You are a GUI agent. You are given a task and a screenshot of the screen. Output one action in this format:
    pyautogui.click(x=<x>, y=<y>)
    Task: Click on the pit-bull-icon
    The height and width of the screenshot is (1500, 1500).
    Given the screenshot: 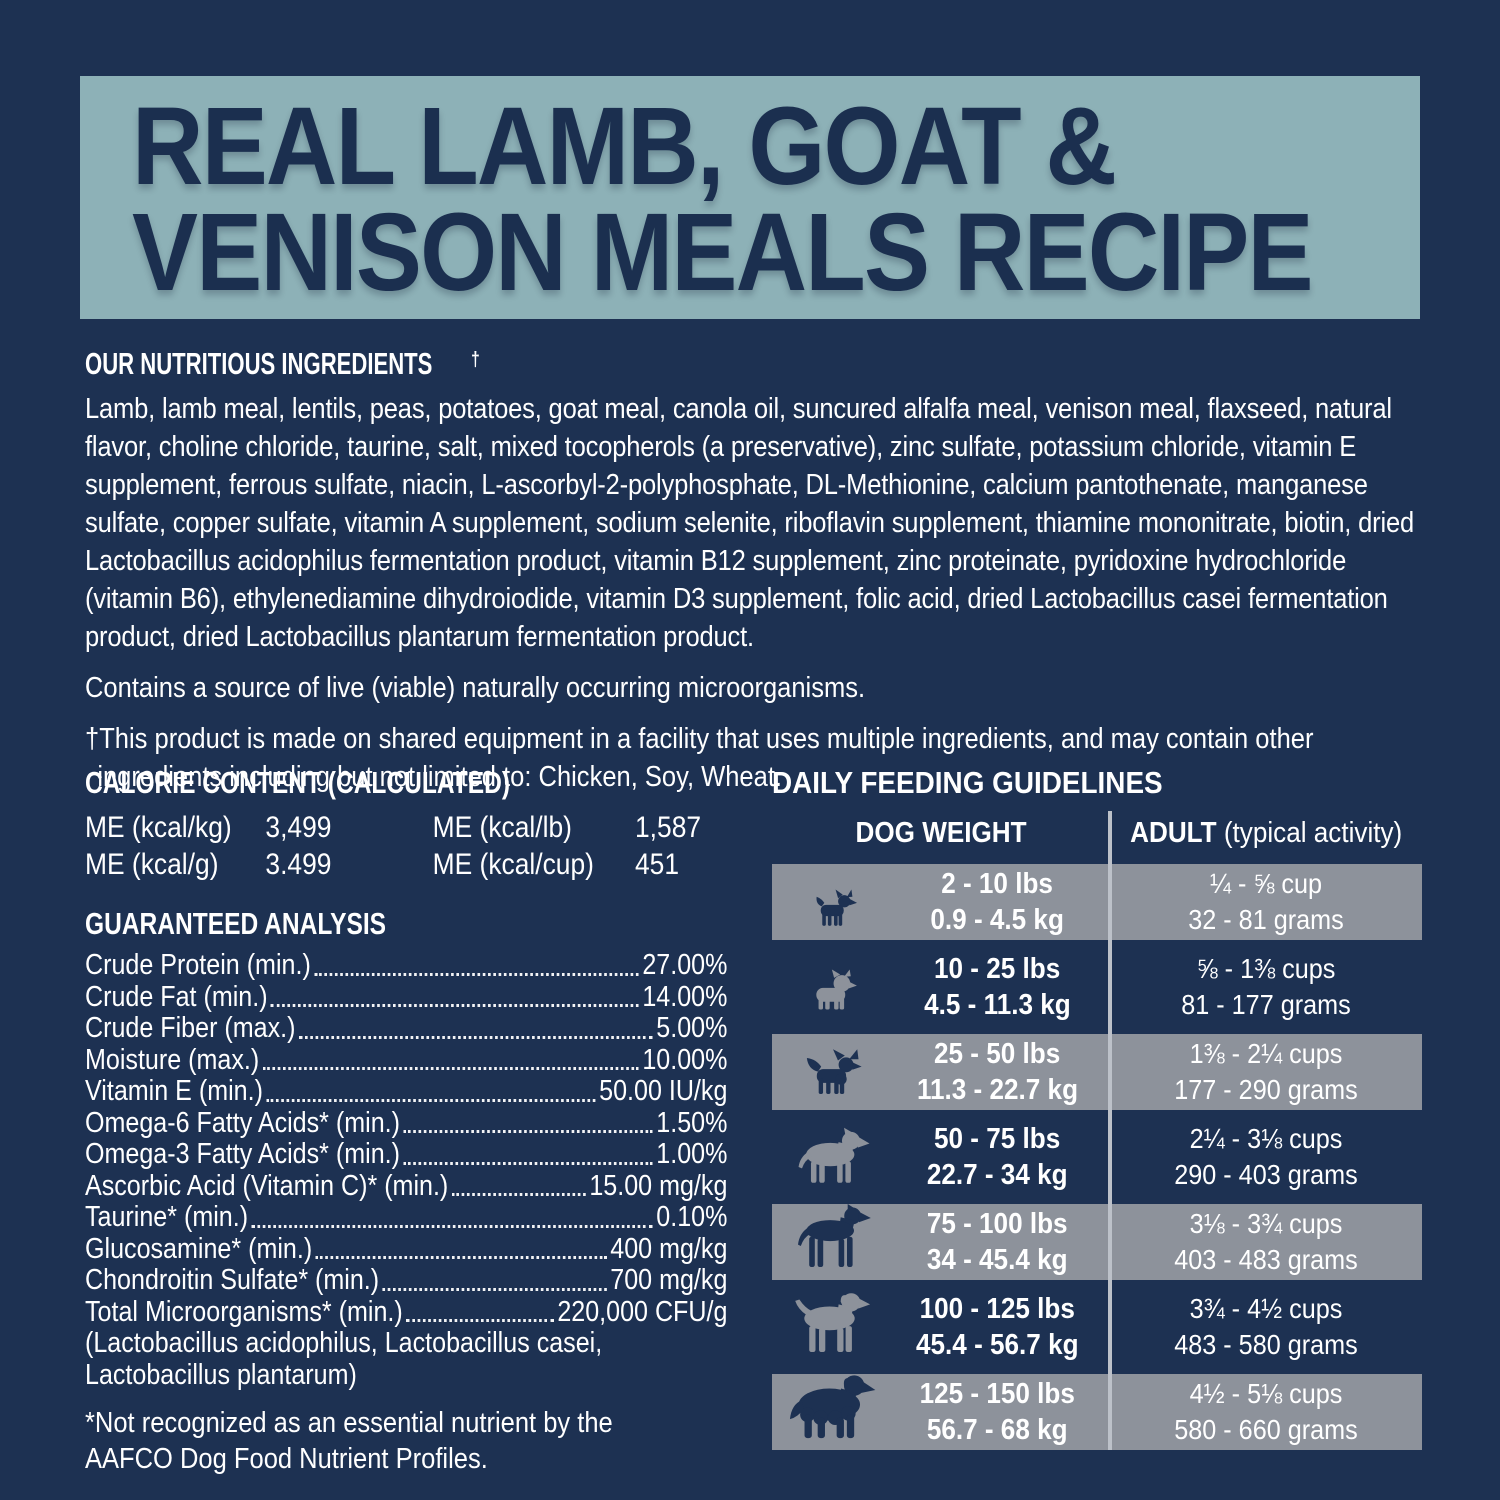 What is the action you would take?
    pyautogui.click(x=833, y=1158)
    